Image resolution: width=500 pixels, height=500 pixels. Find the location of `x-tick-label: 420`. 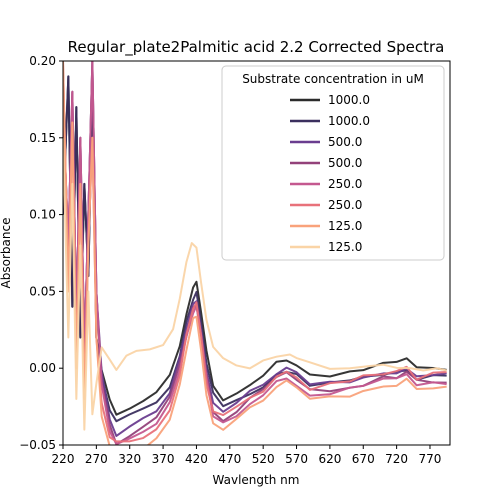

x-tick-label: 420 is located at coordinates (196, 459).